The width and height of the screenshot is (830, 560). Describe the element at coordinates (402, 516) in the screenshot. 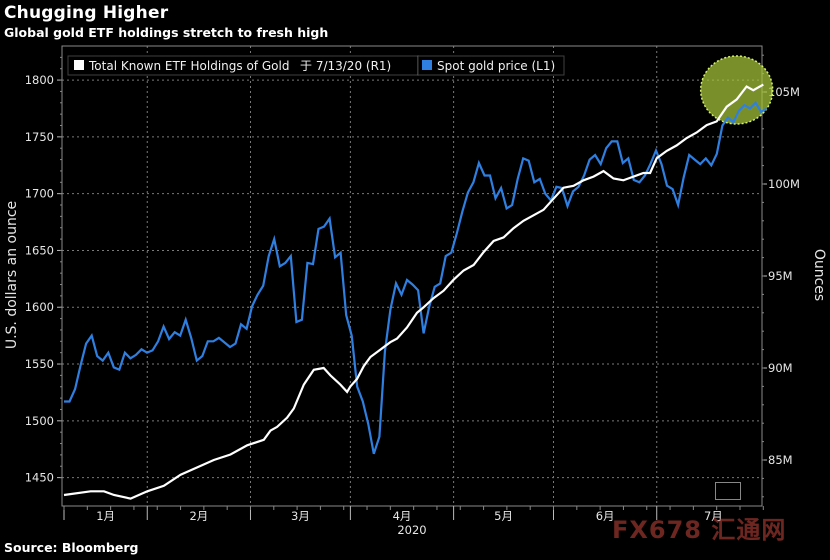

I see `x-tick-label: 4月` at that location.